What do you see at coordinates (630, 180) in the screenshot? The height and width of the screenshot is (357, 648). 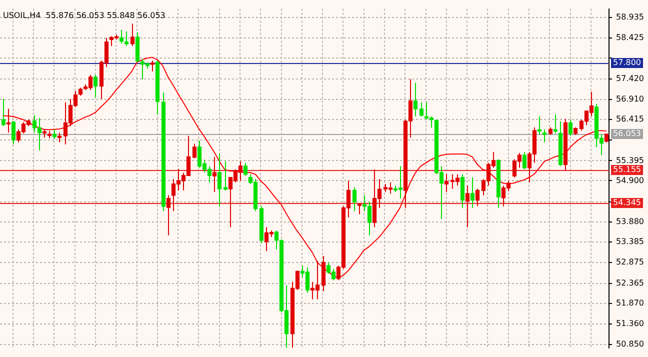 I see `y-tick-label: 54.900` at bounding box center [630, 180].